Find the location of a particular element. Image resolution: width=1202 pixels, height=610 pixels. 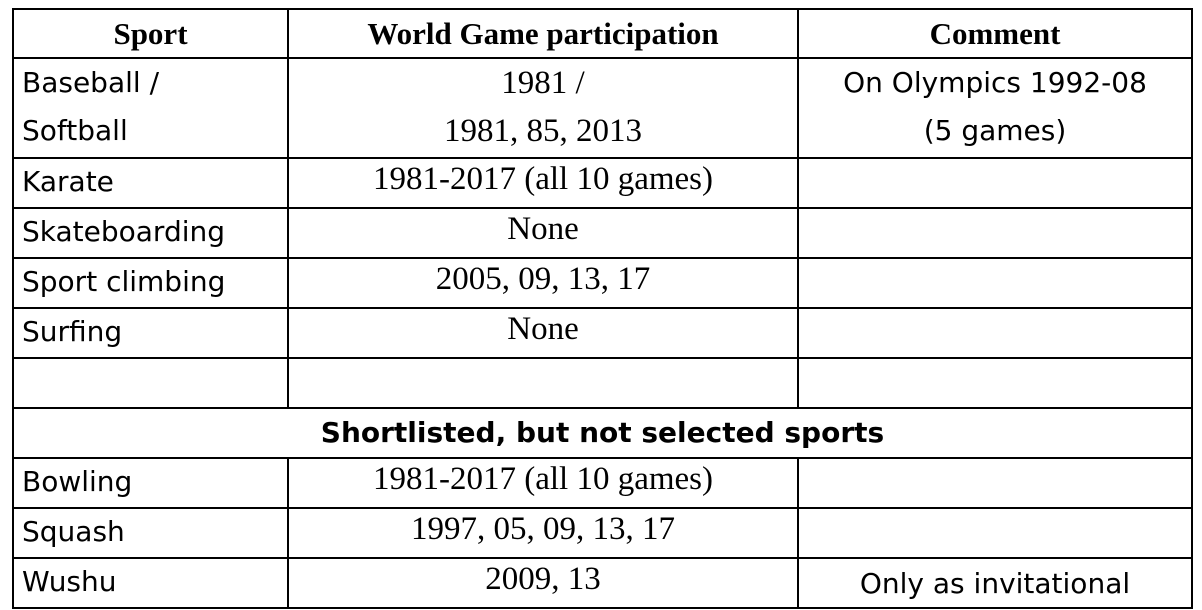

row: Bowling 1981-2017 (all 10 games) is located at coordinates (602, 483).